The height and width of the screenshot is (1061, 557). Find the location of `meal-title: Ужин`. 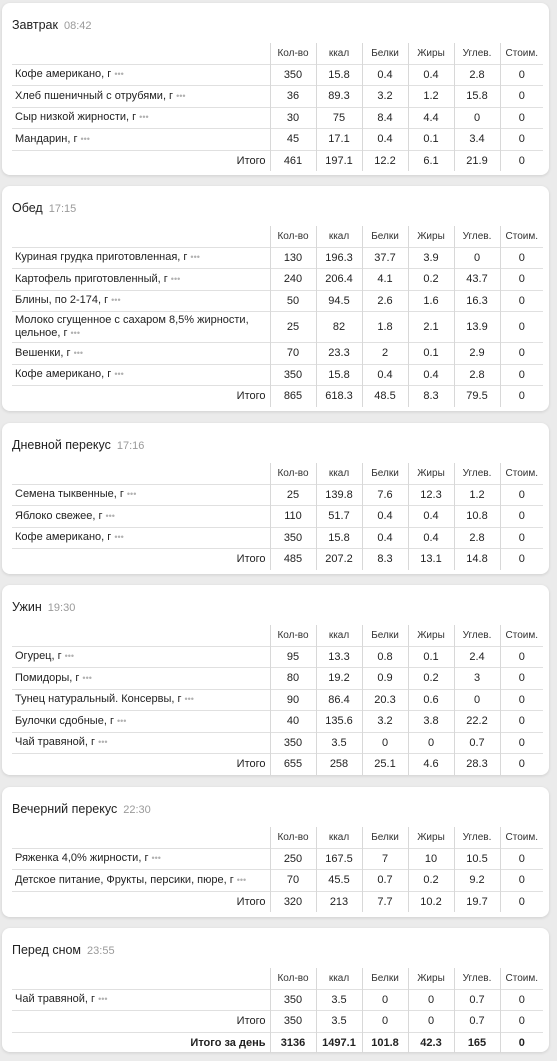

meal-title: Ужин is located at coordinates (27, 607).